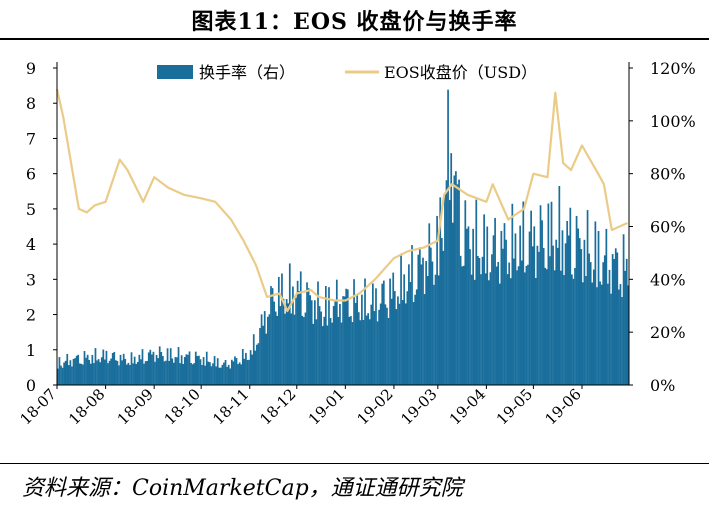 The width and height of the screenshot is (709, 511). Describe the element at coordinates (668, 332) in the screenshot. I see `right-tick-label: 20%` at that location.